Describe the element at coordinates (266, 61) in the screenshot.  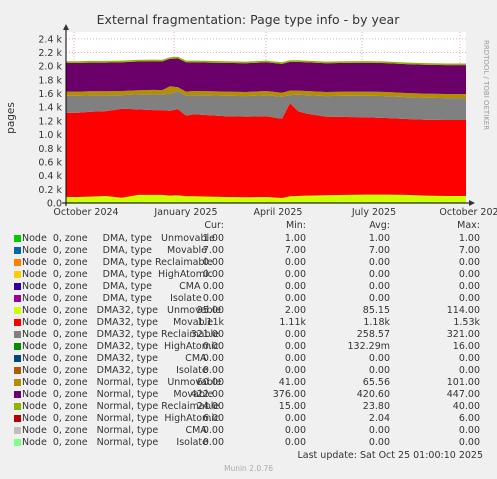
I see `area-normal-reclaimable` at that location.